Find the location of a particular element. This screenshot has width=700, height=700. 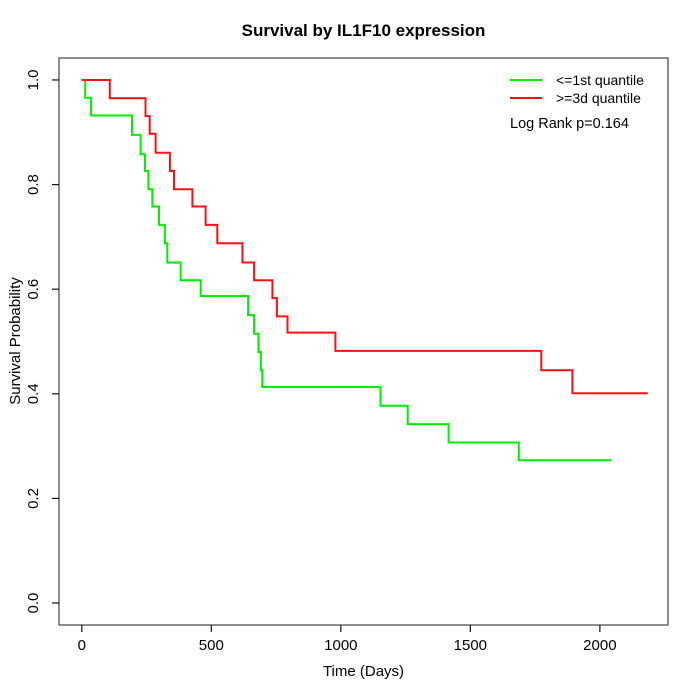

y-tick-label: 0.2 is located at coordinates (33, 498).